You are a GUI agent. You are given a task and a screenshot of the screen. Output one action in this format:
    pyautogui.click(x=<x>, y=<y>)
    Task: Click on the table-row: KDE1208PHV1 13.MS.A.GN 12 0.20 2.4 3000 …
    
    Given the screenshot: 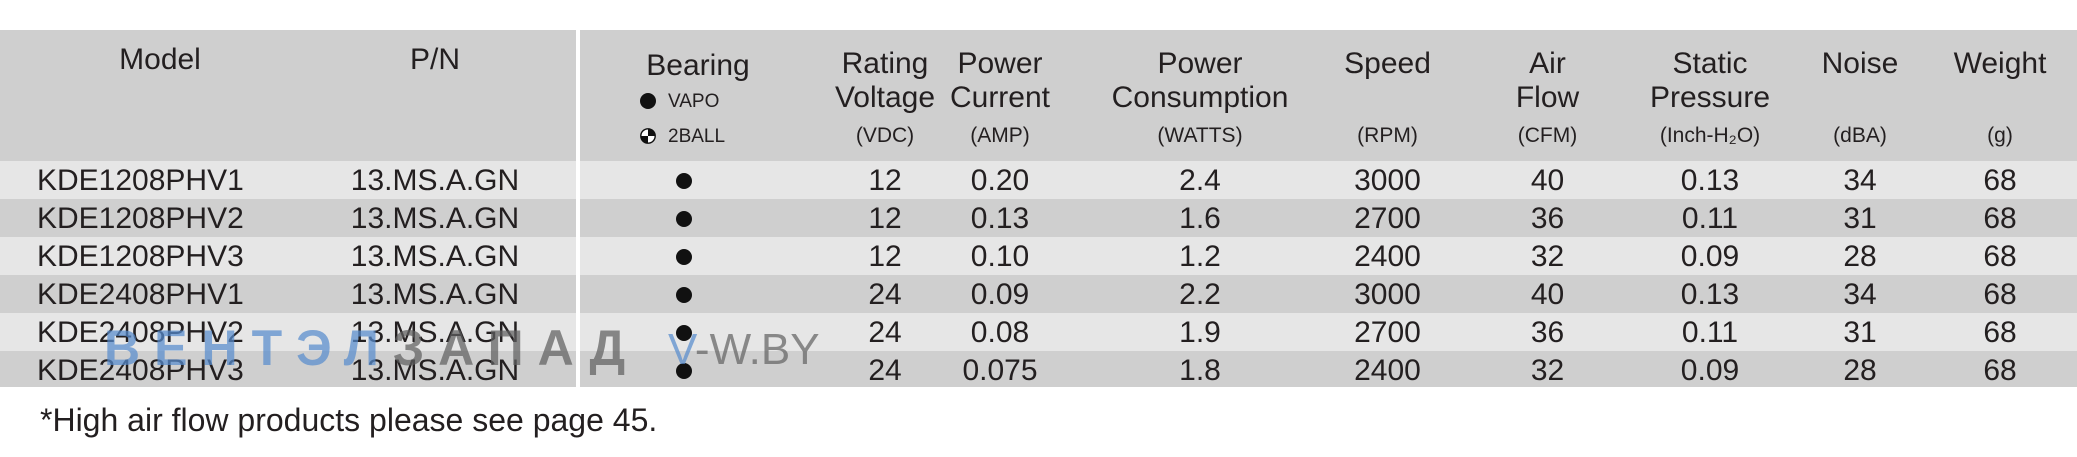 What is the action you would take?
    pyautogui.click(x=1038, y=180)
    